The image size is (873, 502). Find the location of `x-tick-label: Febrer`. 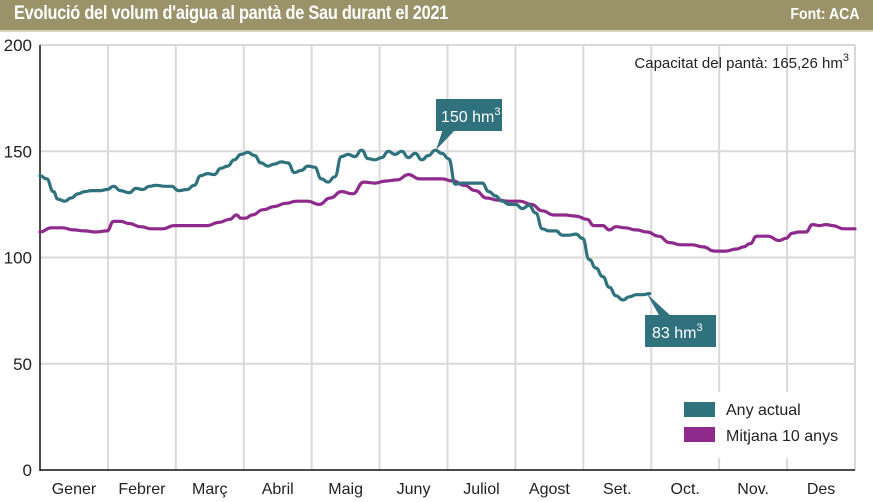

x-tick-label: Febrer is located at coordinates (142, 489).